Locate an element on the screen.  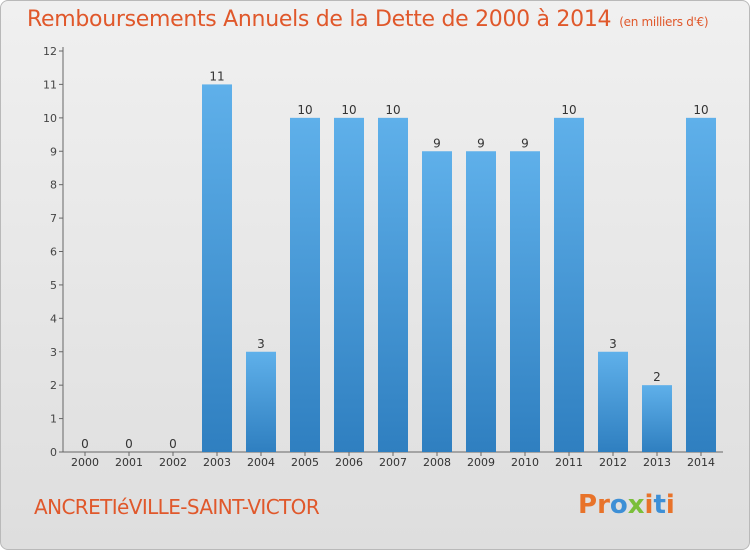
y-tick-label: 2 is located at coordinates (53, 385).